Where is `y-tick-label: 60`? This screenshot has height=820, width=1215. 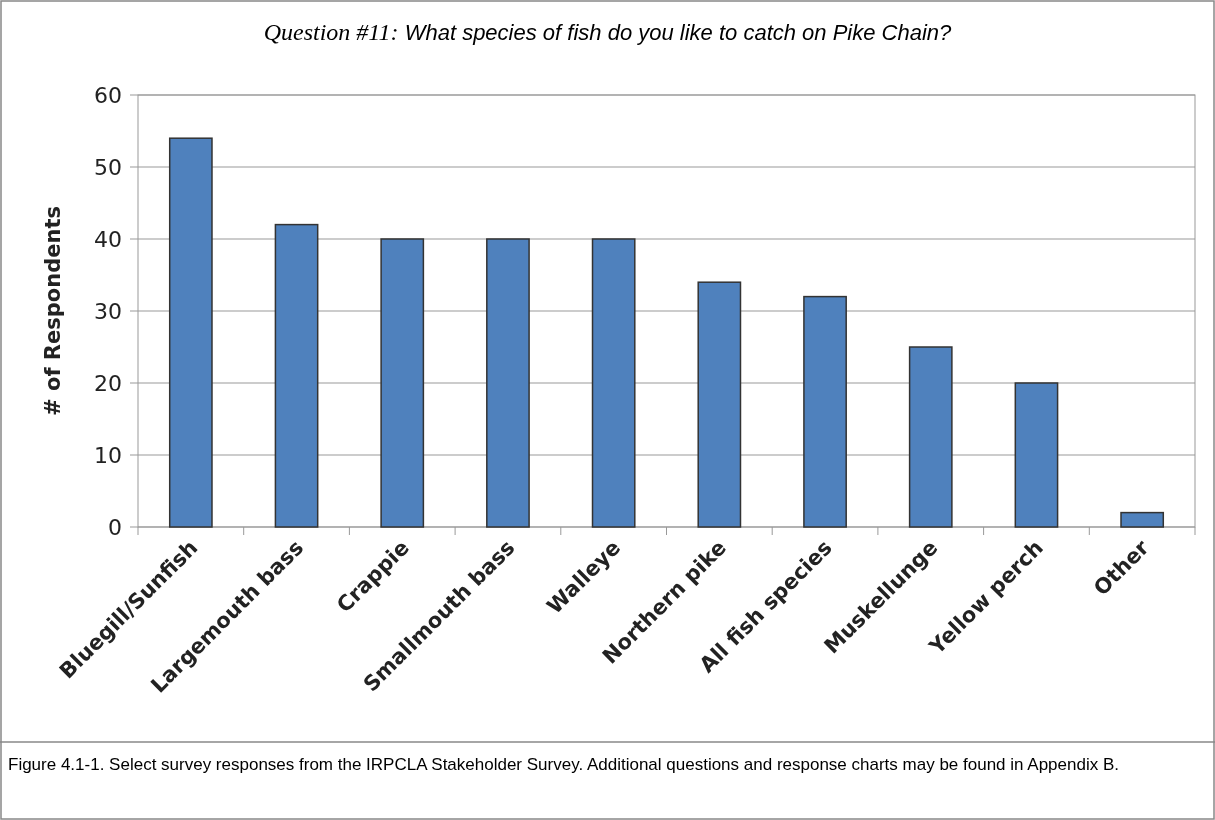
y-tick-label: 60 is located at coordinates (108, 95).